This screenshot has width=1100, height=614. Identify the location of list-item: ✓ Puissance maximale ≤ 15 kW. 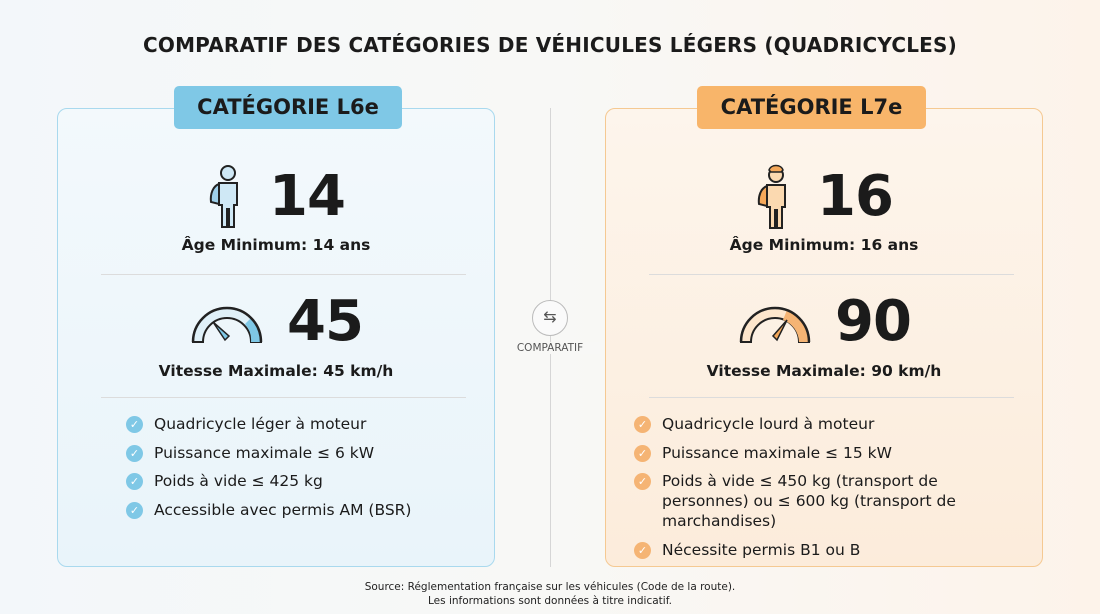
(828, 453).